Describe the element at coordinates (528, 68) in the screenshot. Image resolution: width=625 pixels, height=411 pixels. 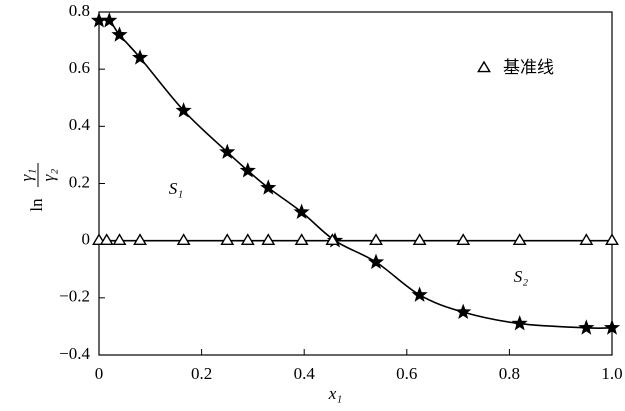
I see `legend-label: 基准线` at that location.